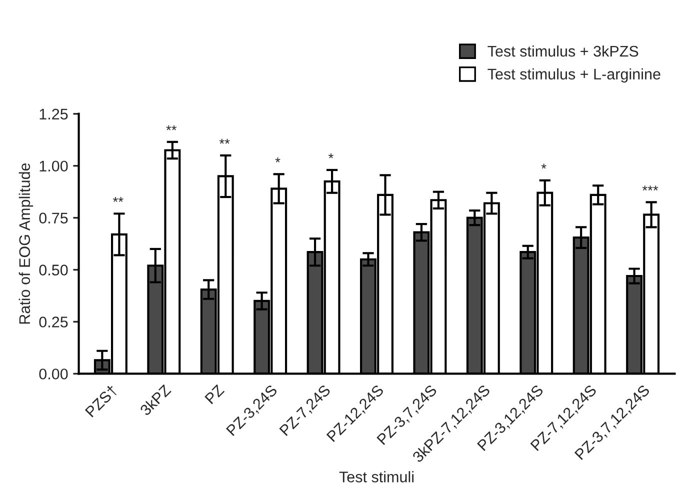 The image size is (685, 495). Describe the element at coordinates (53, 374) in the screenshot. I see `y-tick-label: 0.00` at that location.